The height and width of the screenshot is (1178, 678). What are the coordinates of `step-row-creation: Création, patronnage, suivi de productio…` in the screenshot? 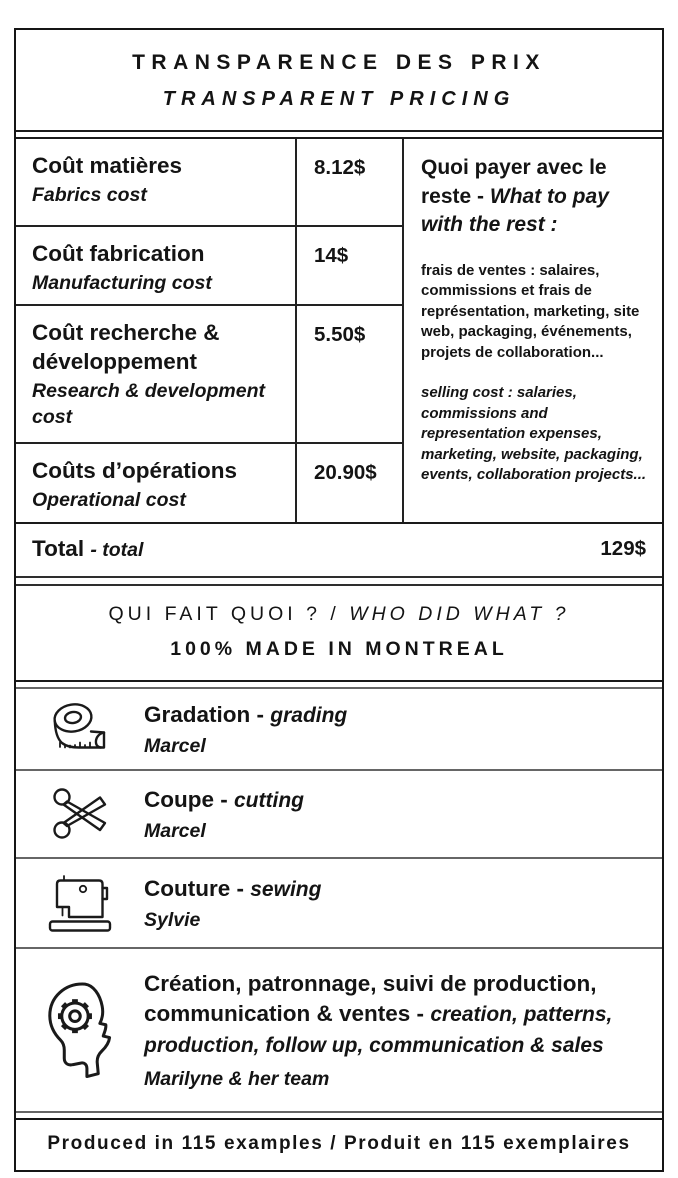 It's located at (339, 1029).